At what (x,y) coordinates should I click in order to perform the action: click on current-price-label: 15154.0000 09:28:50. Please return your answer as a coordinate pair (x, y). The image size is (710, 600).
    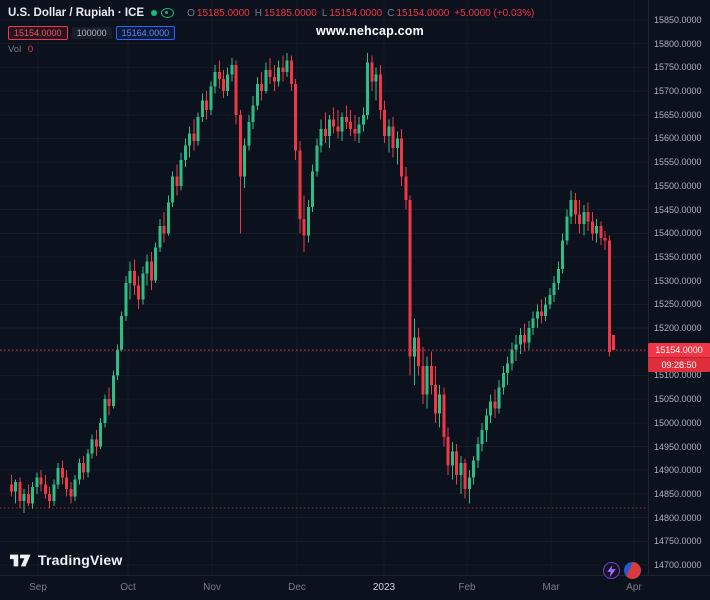
    Looking at the image, I should click on (679, 357).